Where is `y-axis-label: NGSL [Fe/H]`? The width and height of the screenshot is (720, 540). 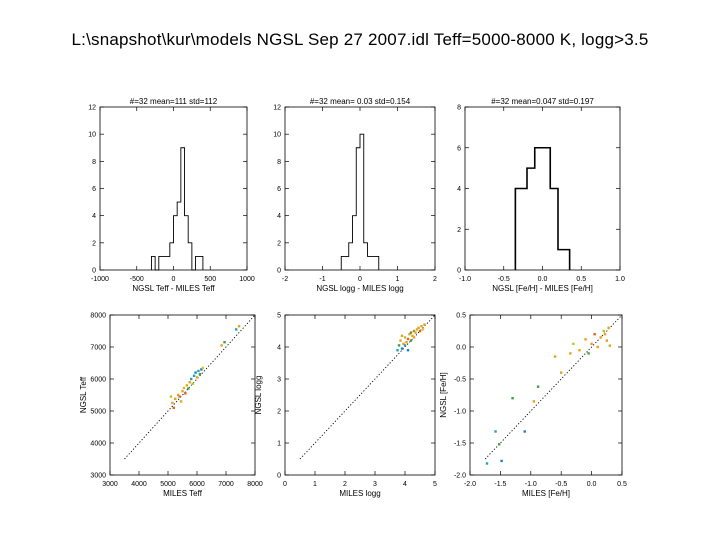 y-axis-label: NGSL [Fe/H] is located at coordinates (443, 395).